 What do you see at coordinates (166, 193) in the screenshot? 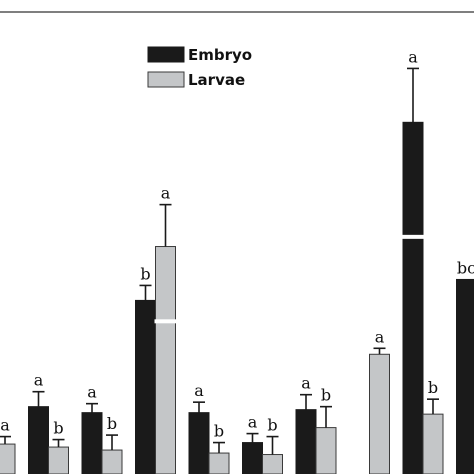
I see `significance-label-larvae-3: a` at bounding box center [166, 193].